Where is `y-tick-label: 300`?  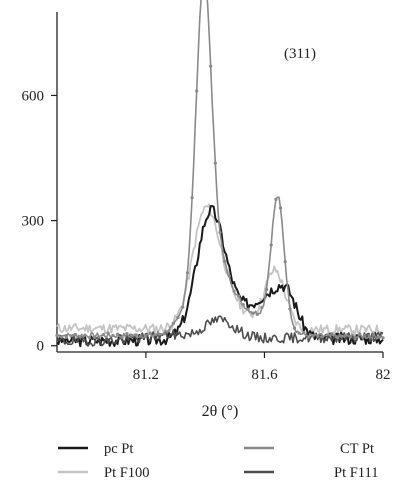 y-tick-label: 300 is located at coordinates (33, 222).